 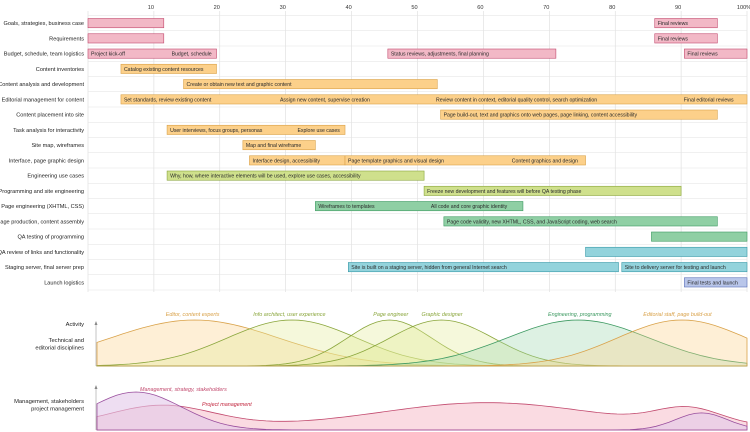 What do you see at coordinates (75, 325) in the screenshot?
I see `activity-label: Activity` at bounding box center [75, 325].